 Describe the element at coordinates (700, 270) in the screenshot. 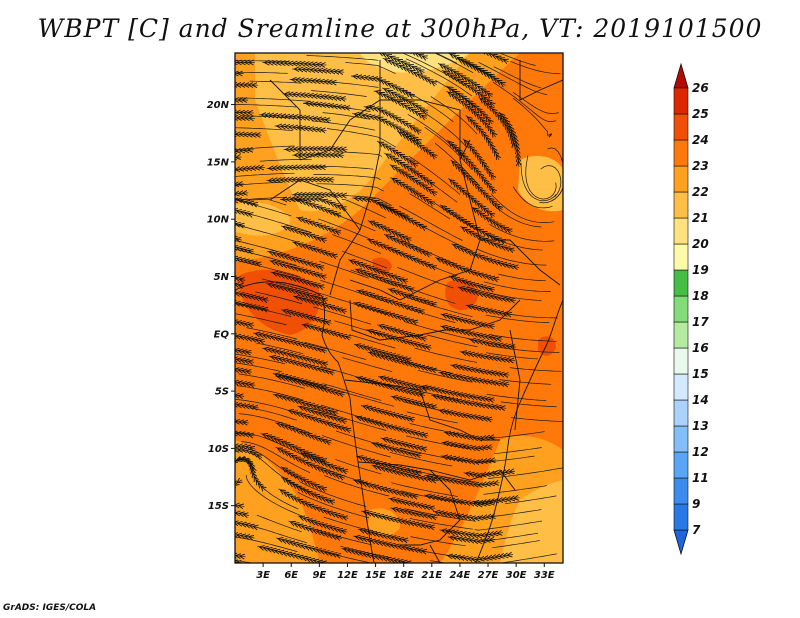

I see `colorbar-label: 19` at that location.